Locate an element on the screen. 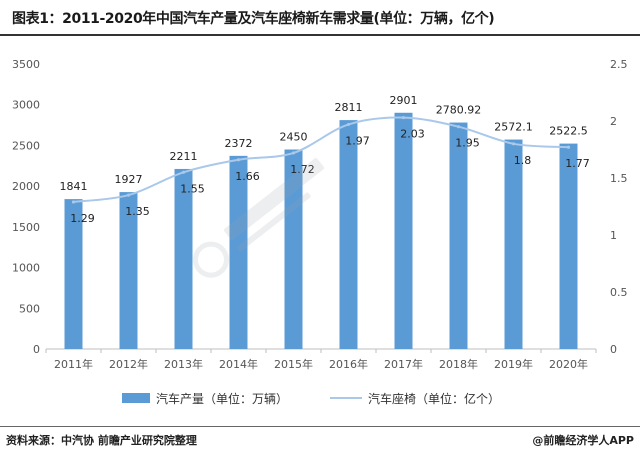  line-value-label: 1.97 is located at coordinates (357, 140).